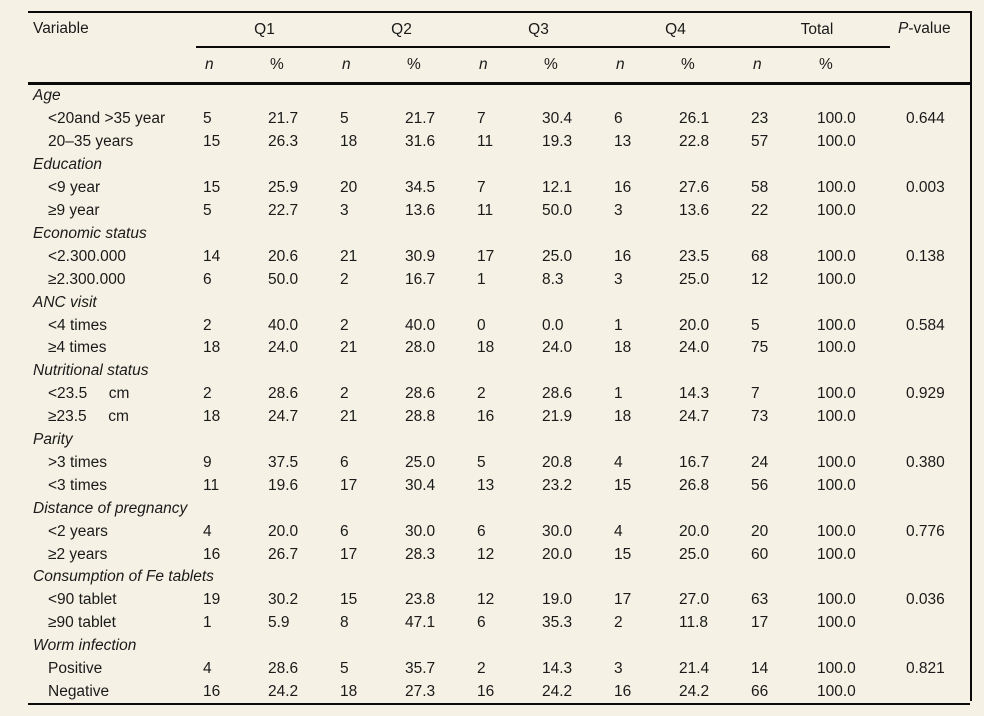 The height and width of the screenshot is (716, 984). I want to click on cell-pct: 37.5, so click(283, 462).